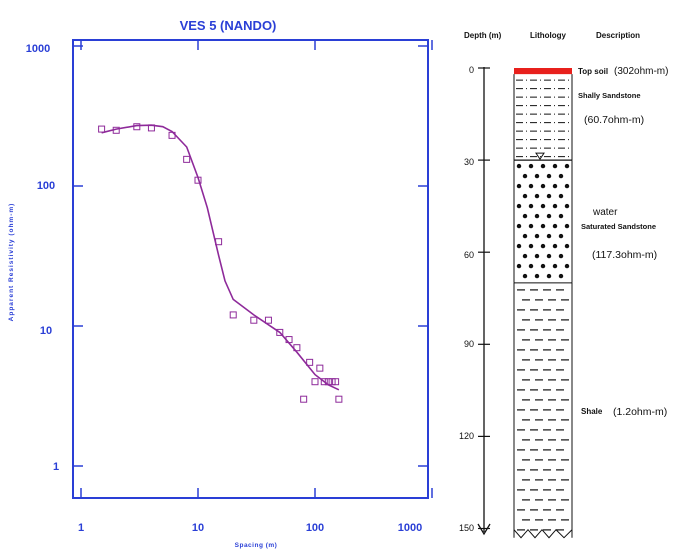 This screenshot has width=683, height=550. I want to click on layer-label-saturated-sandstone: Saturated Sandstone, so click(618, 226).